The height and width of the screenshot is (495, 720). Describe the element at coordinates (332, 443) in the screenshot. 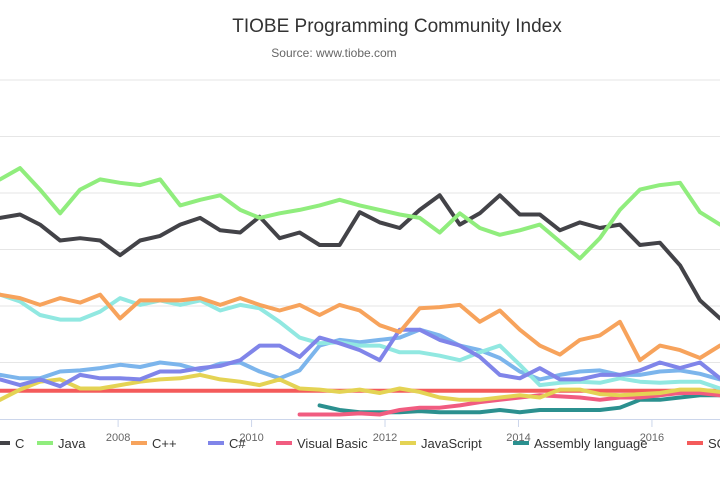

I see `legend-label: Visual Basic` at that location.